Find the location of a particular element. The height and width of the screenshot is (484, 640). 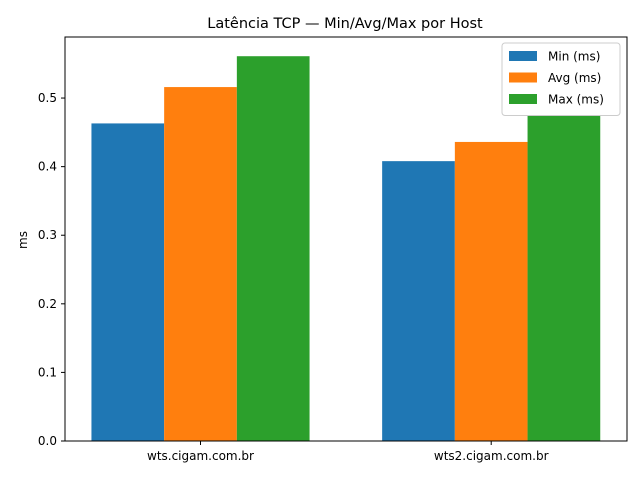

y-axis: 0.0 0.1 0.2 0.3 0.4 0.5 is located at coordinates (51, 269).